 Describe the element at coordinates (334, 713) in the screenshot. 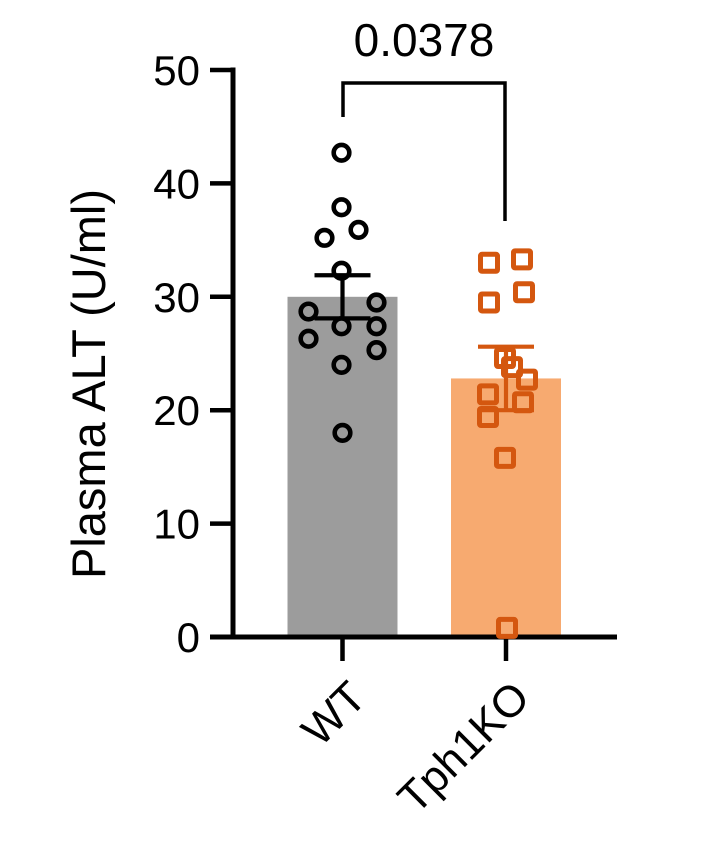

I see `x-tick-label-wt: WT` at that location.